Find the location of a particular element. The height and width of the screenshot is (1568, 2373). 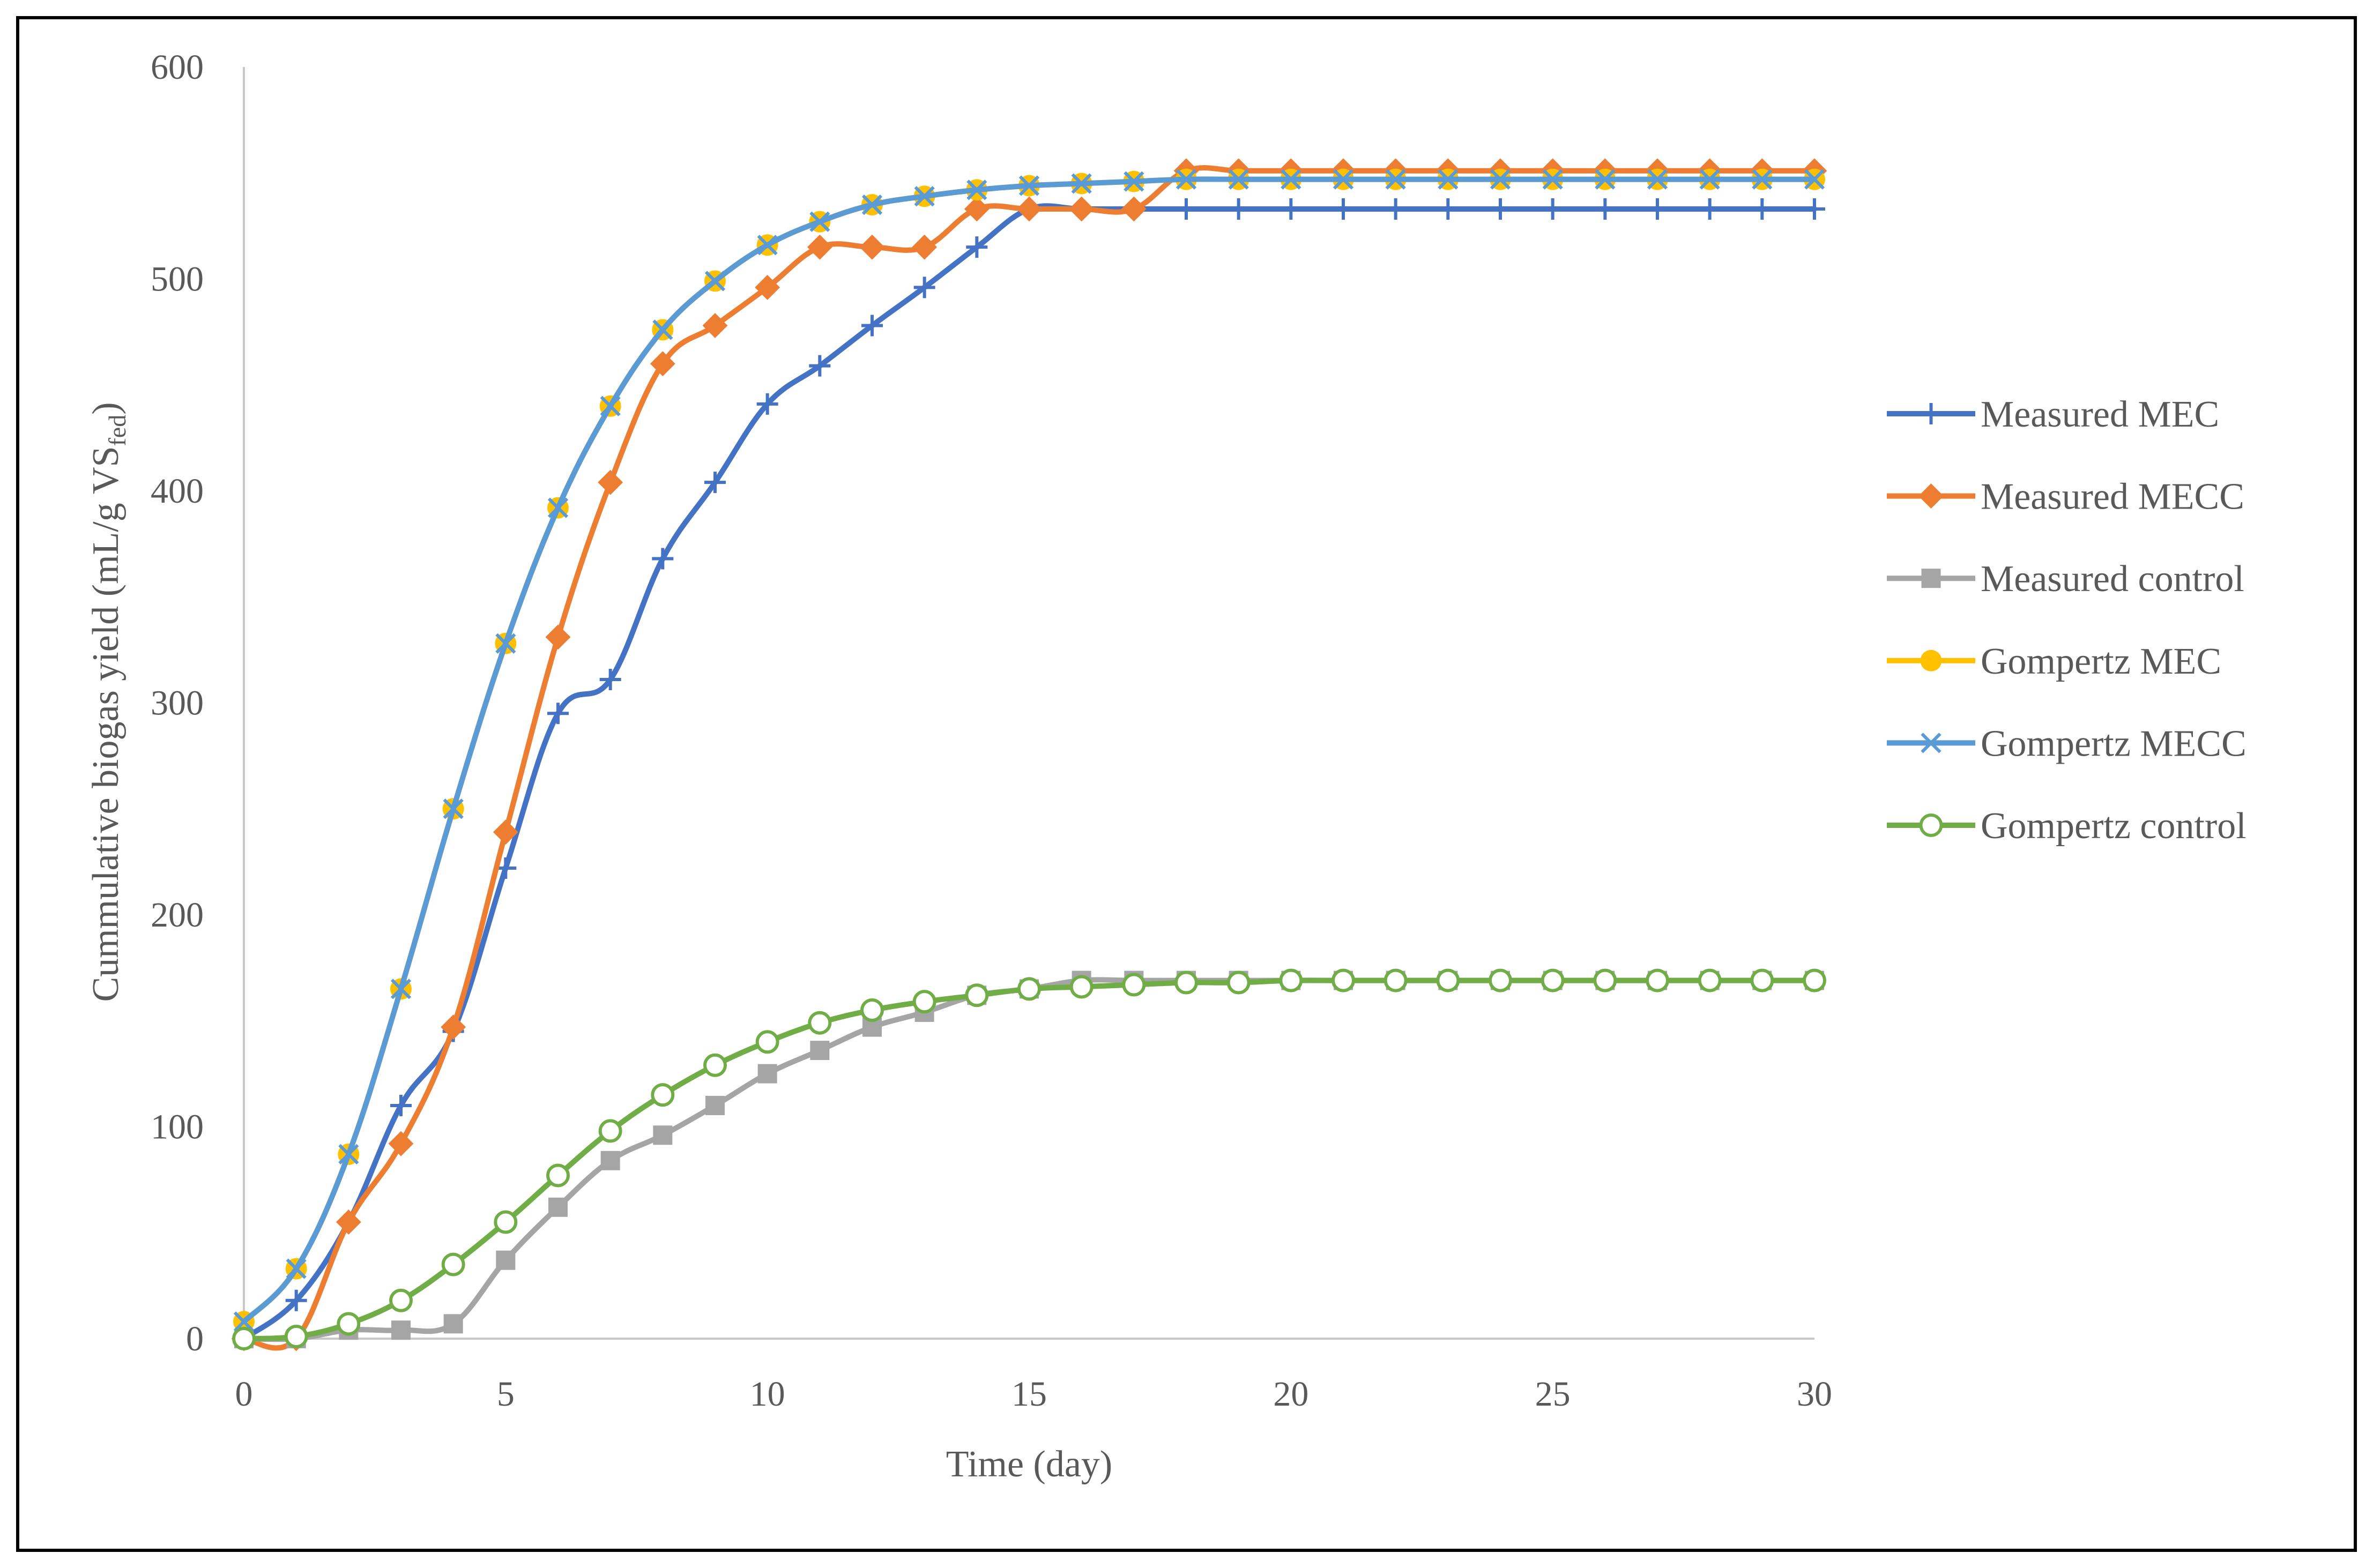

legend-marker-measured-mec is located at coordinates (1931, 414).